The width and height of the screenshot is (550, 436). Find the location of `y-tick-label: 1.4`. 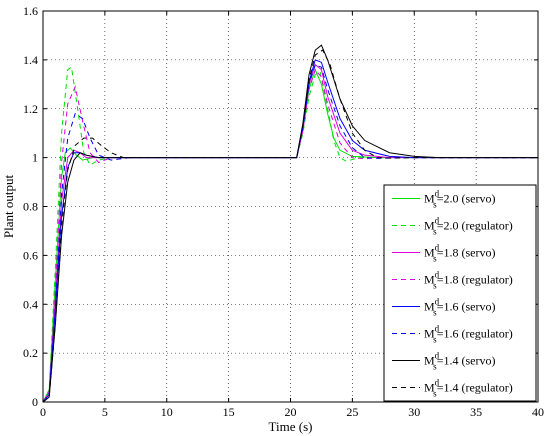

y-tick-label: 1.4 is located at coordinates (30, 60).